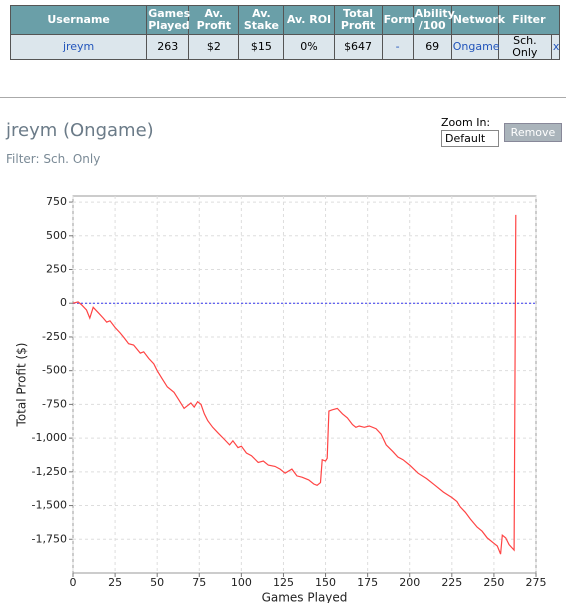 The height and width of the screenshot is (603, 566). Describe the element at coordinates (53, 159) in the screenshot. I see `filter-text: Filter: Sch. Only` at that location.